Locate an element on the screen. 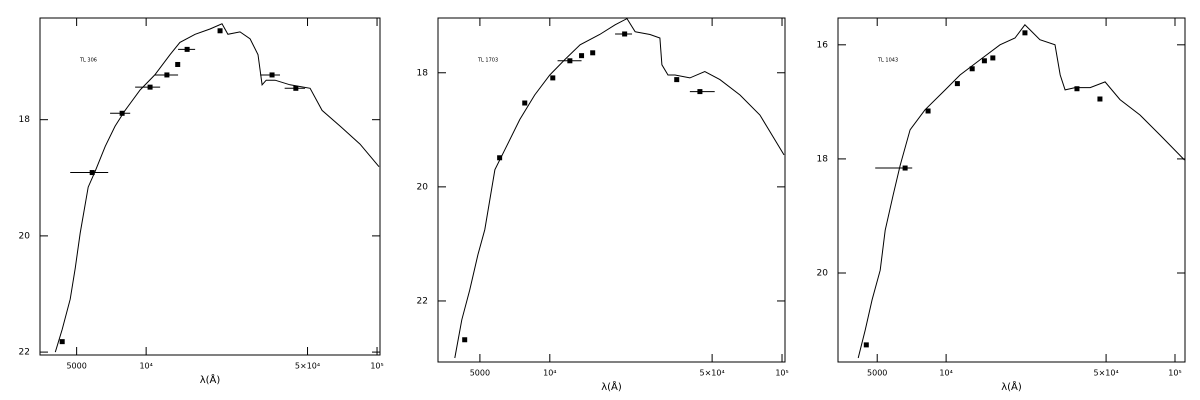 This screenshot has height=400, width=1200. panel-label: TL 1043 is located at coordinates (887, 61).